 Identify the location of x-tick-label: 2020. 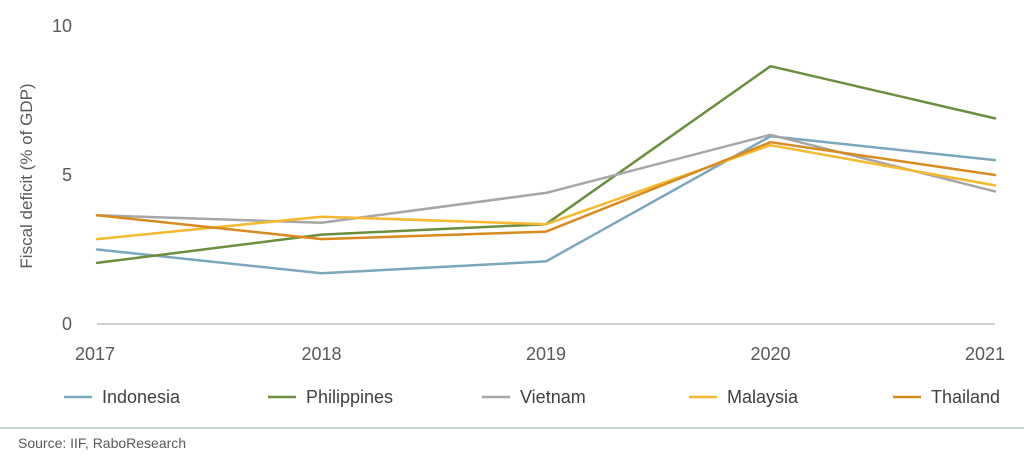
(770, 354).